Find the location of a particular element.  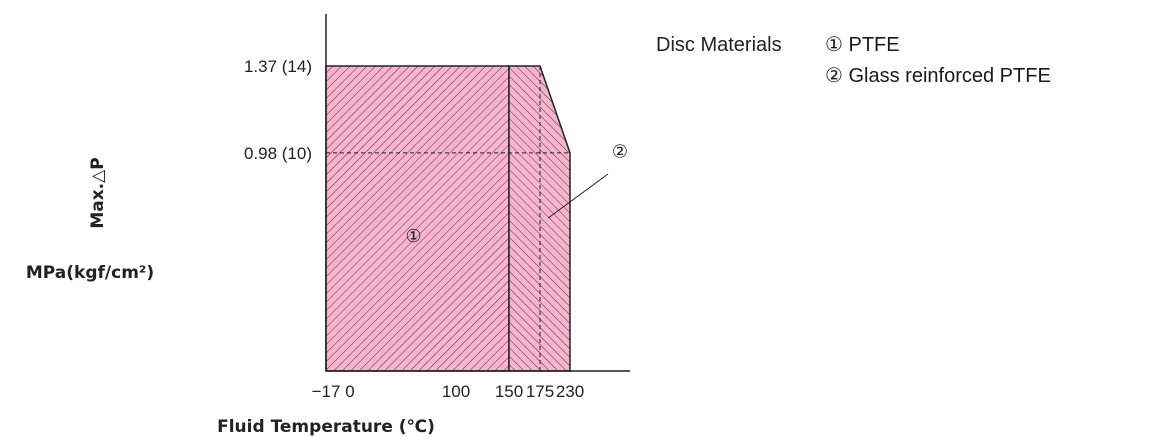

region-marker-ptfe: ① is located at coordinates (414, 236).